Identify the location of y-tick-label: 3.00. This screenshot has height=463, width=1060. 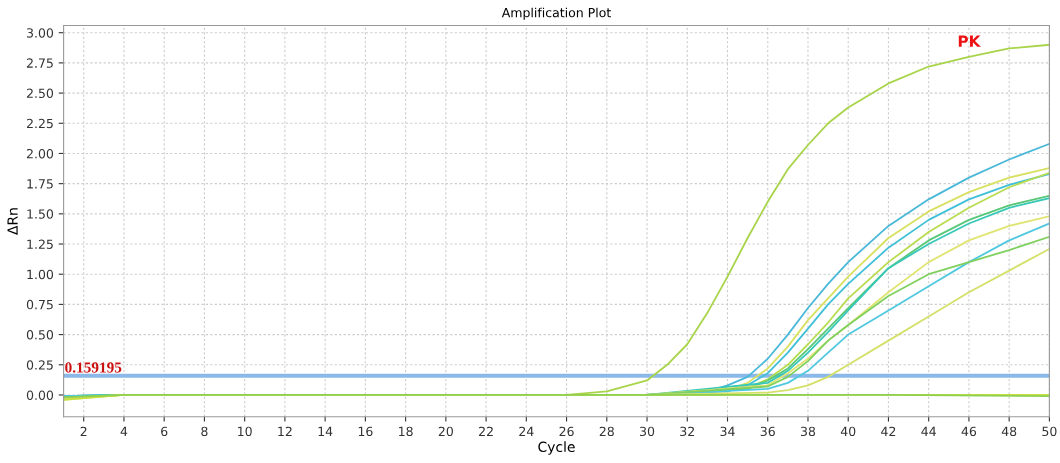
(40, 33).